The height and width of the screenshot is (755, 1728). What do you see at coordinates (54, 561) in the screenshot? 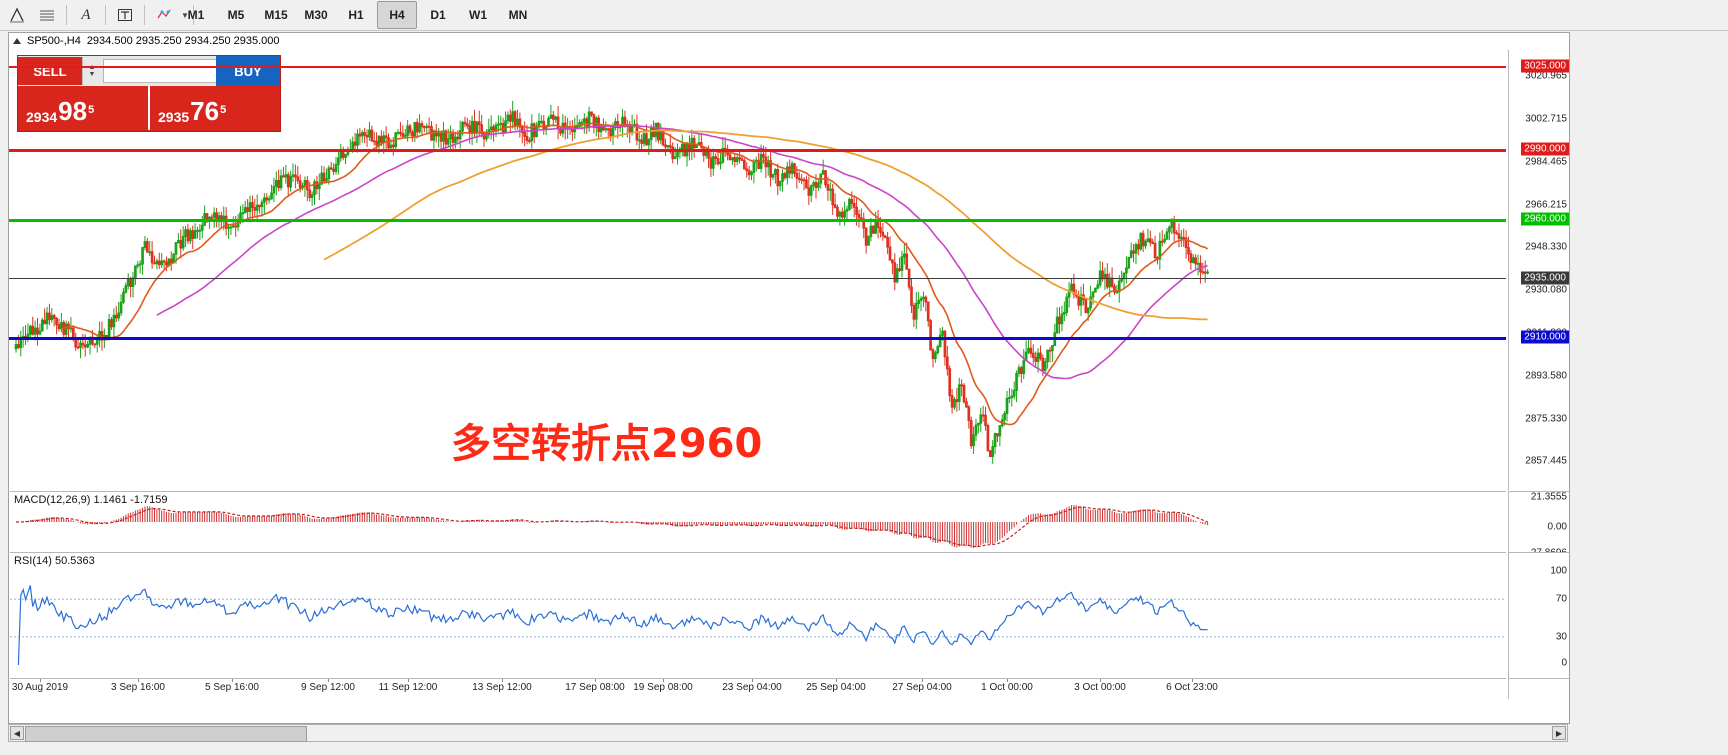
I see `rsi-label: RSI(14) 50.5363` at bounding box center [54, 561].